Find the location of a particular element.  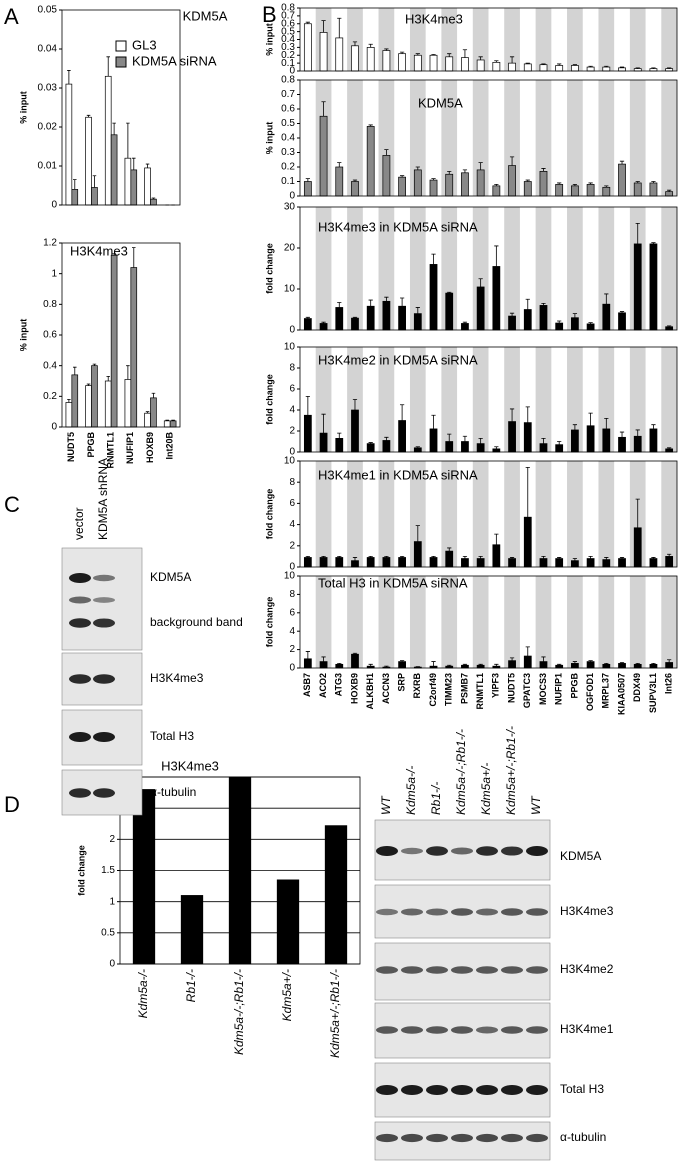

chart-title: H3K4me3 in KDM5A siRNA is located at coordinates (398, 226).